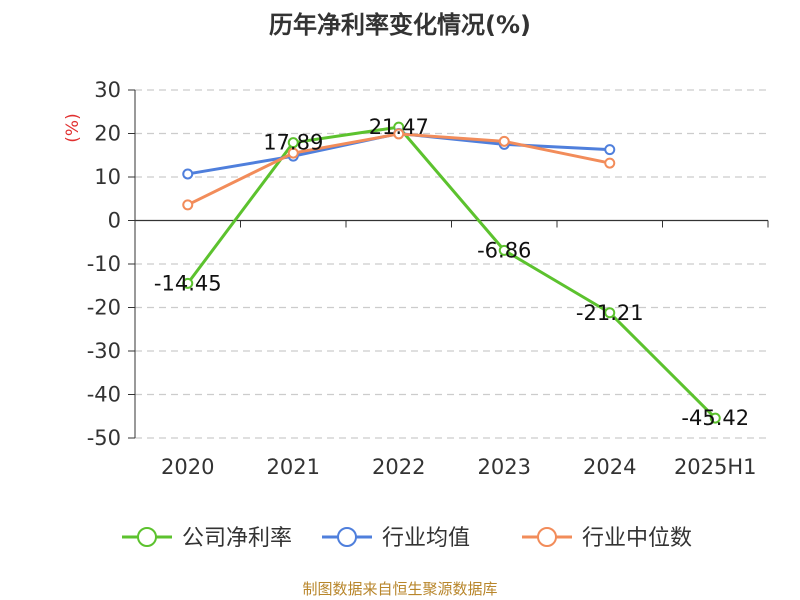  I want to click on y-tick-label--40: -40, so click(104, 395).